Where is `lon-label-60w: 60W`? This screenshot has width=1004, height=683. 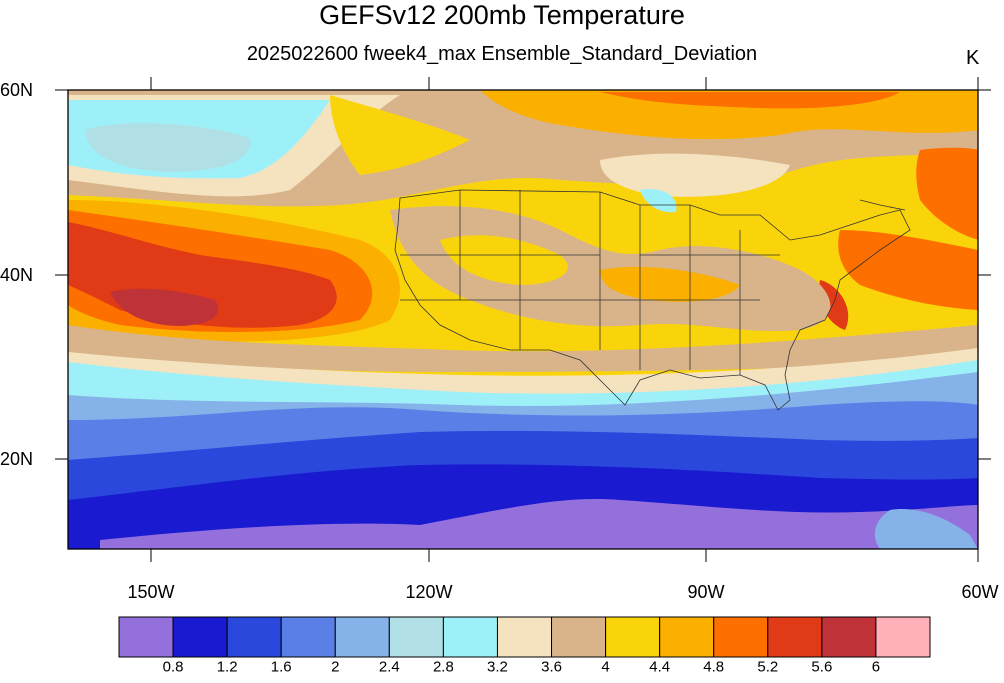 lon-label-60w: 60W is located at coordinates (980, 592).